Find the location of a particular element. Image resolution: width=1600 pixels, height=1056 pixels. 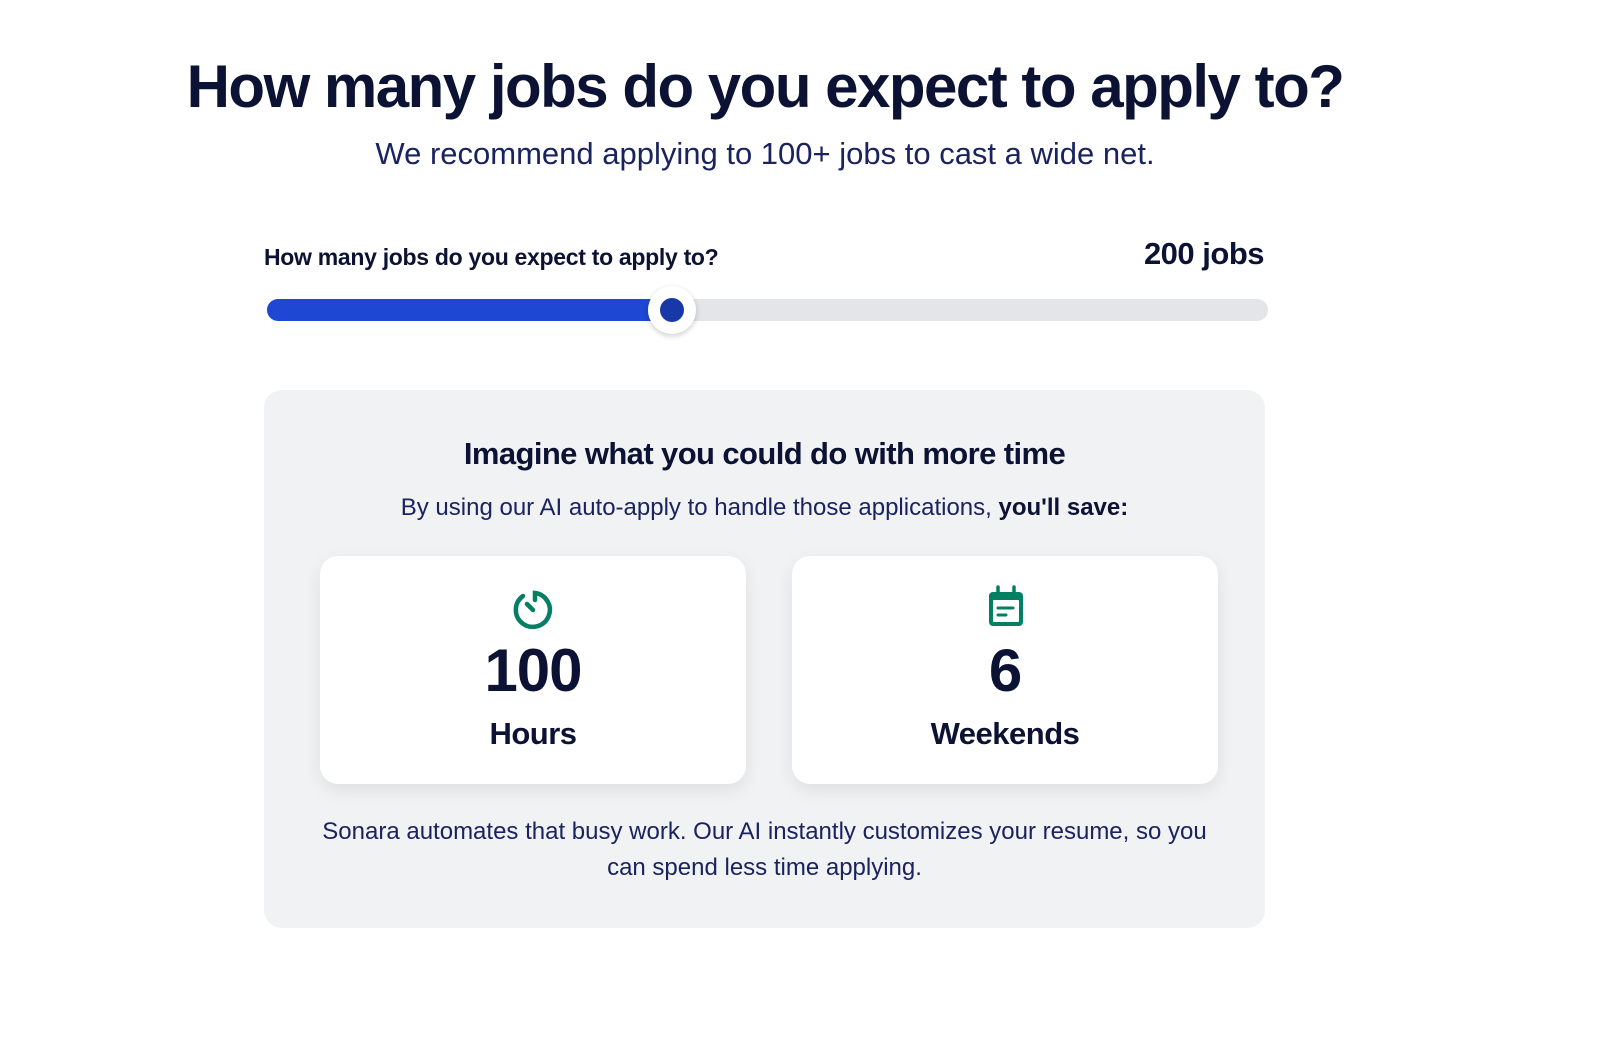

slider-thumb is located at coordinates (672, 310).